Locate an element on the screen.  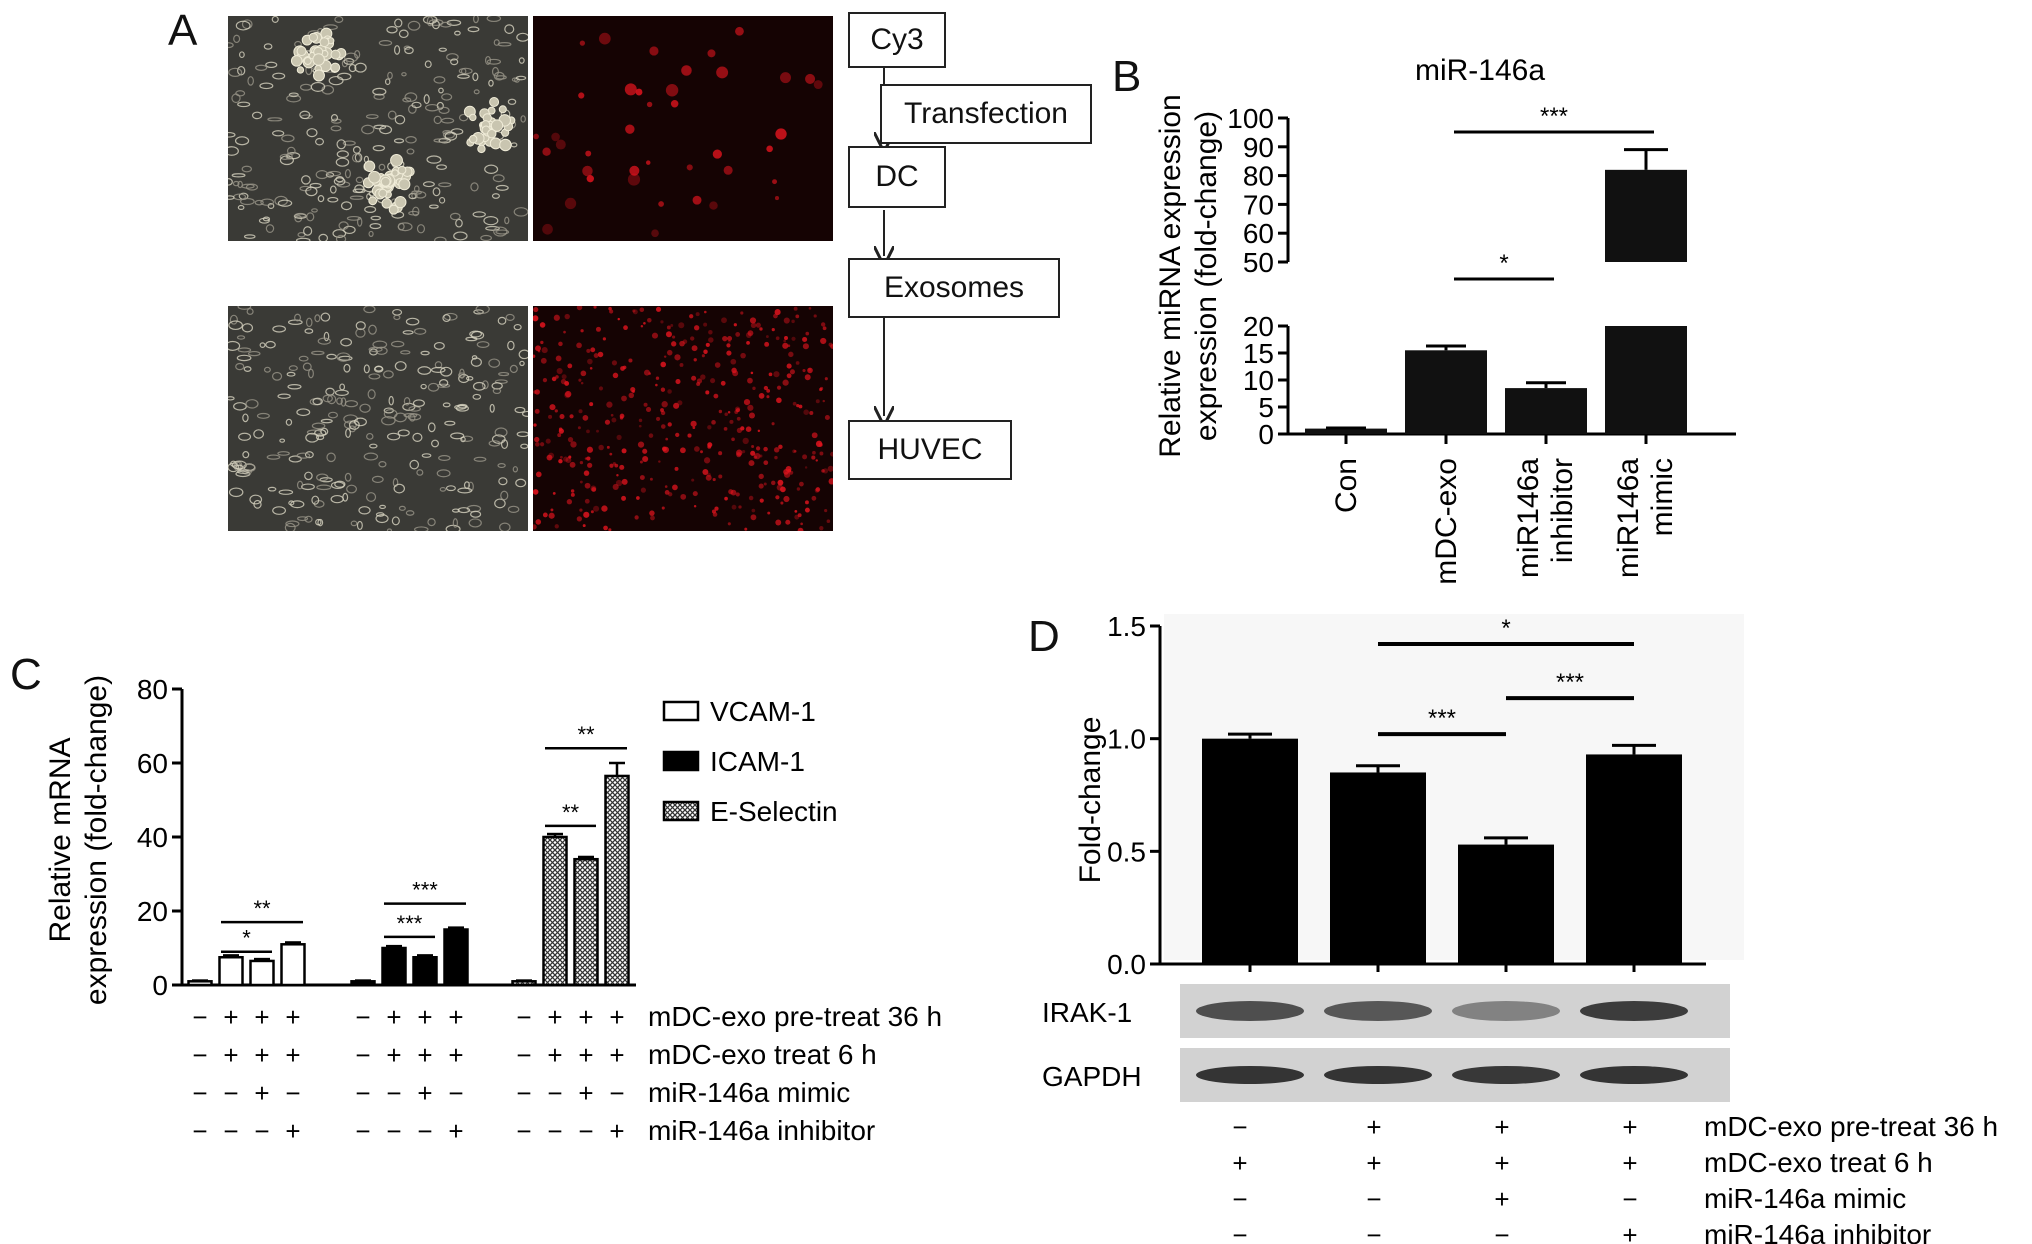
chart-title: miR-146a is located at coordinates (1480, 70).